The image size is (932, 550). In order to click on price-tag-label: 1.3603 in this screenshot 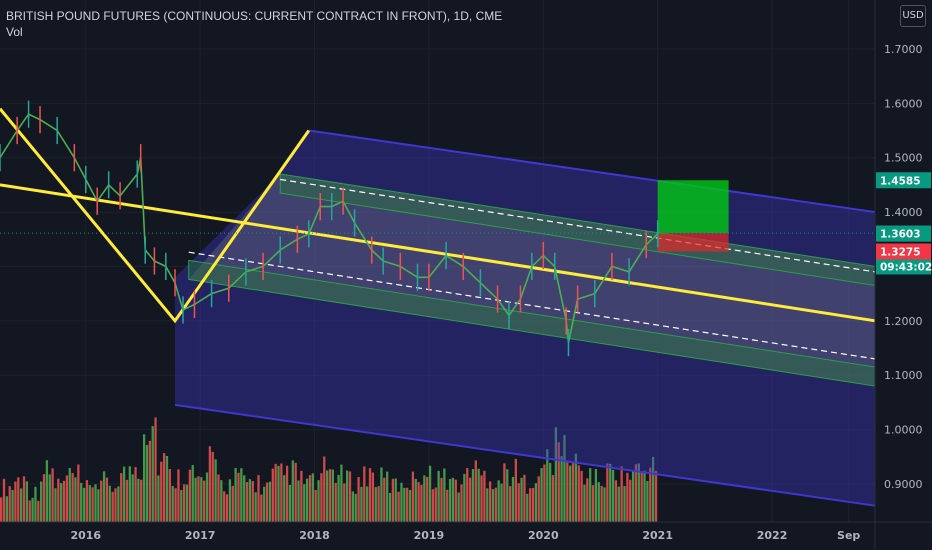, I will do `click(900, 235)`.